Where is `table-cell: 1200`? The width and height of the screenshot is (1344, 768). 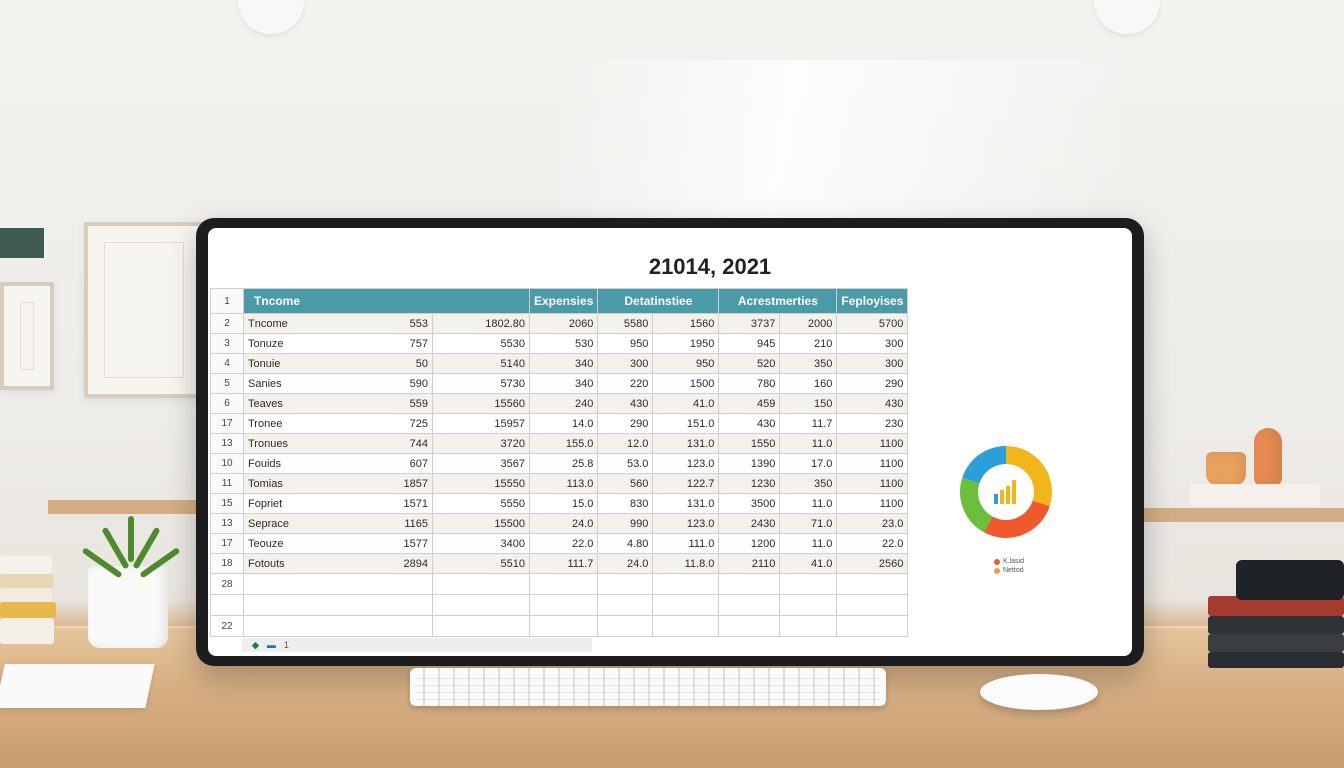
table-cell: 1200 is located at coordinates (749, 543).